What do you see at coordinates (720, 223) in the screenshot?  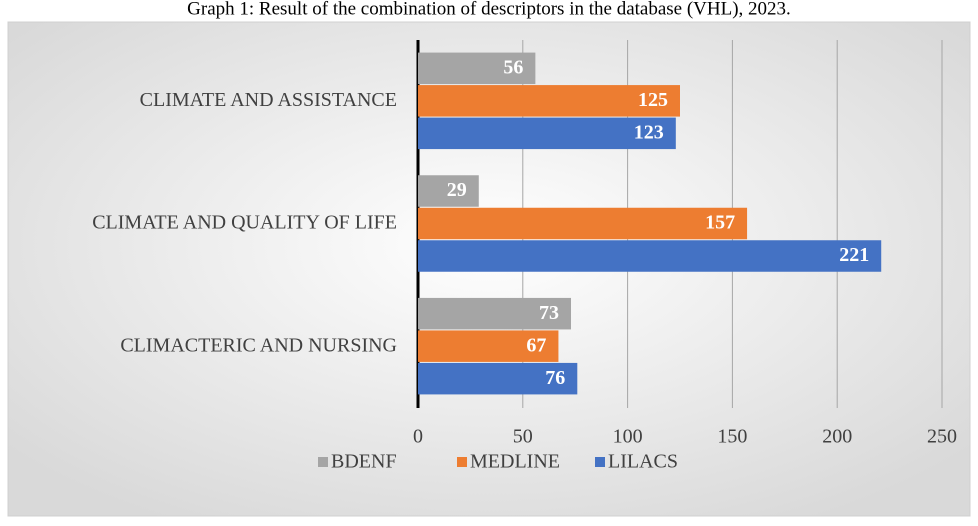 I see `data-label: 157` at bounding box center [720, 223].